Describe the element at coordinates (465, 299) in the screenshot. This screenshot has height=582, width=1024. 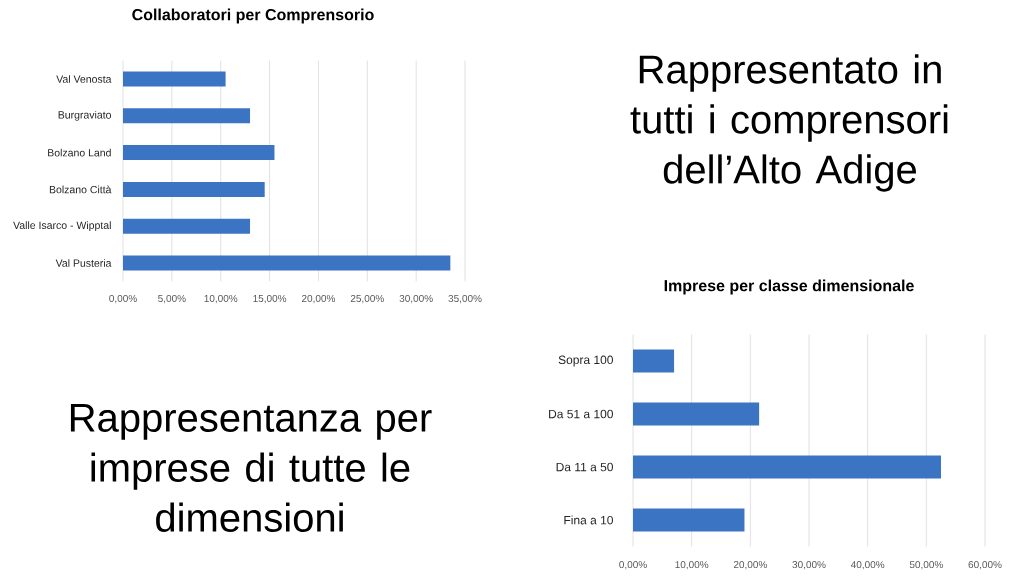
I see `x-tick-label: 35,00%` at that location.